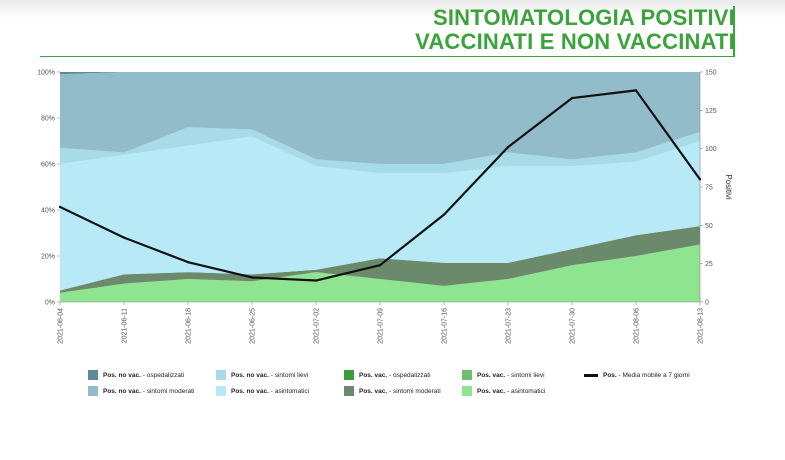  Describe the element at coordinates (50, 303) in the screenshot. I see `y-left-tick-label-0: 0%` at that location.